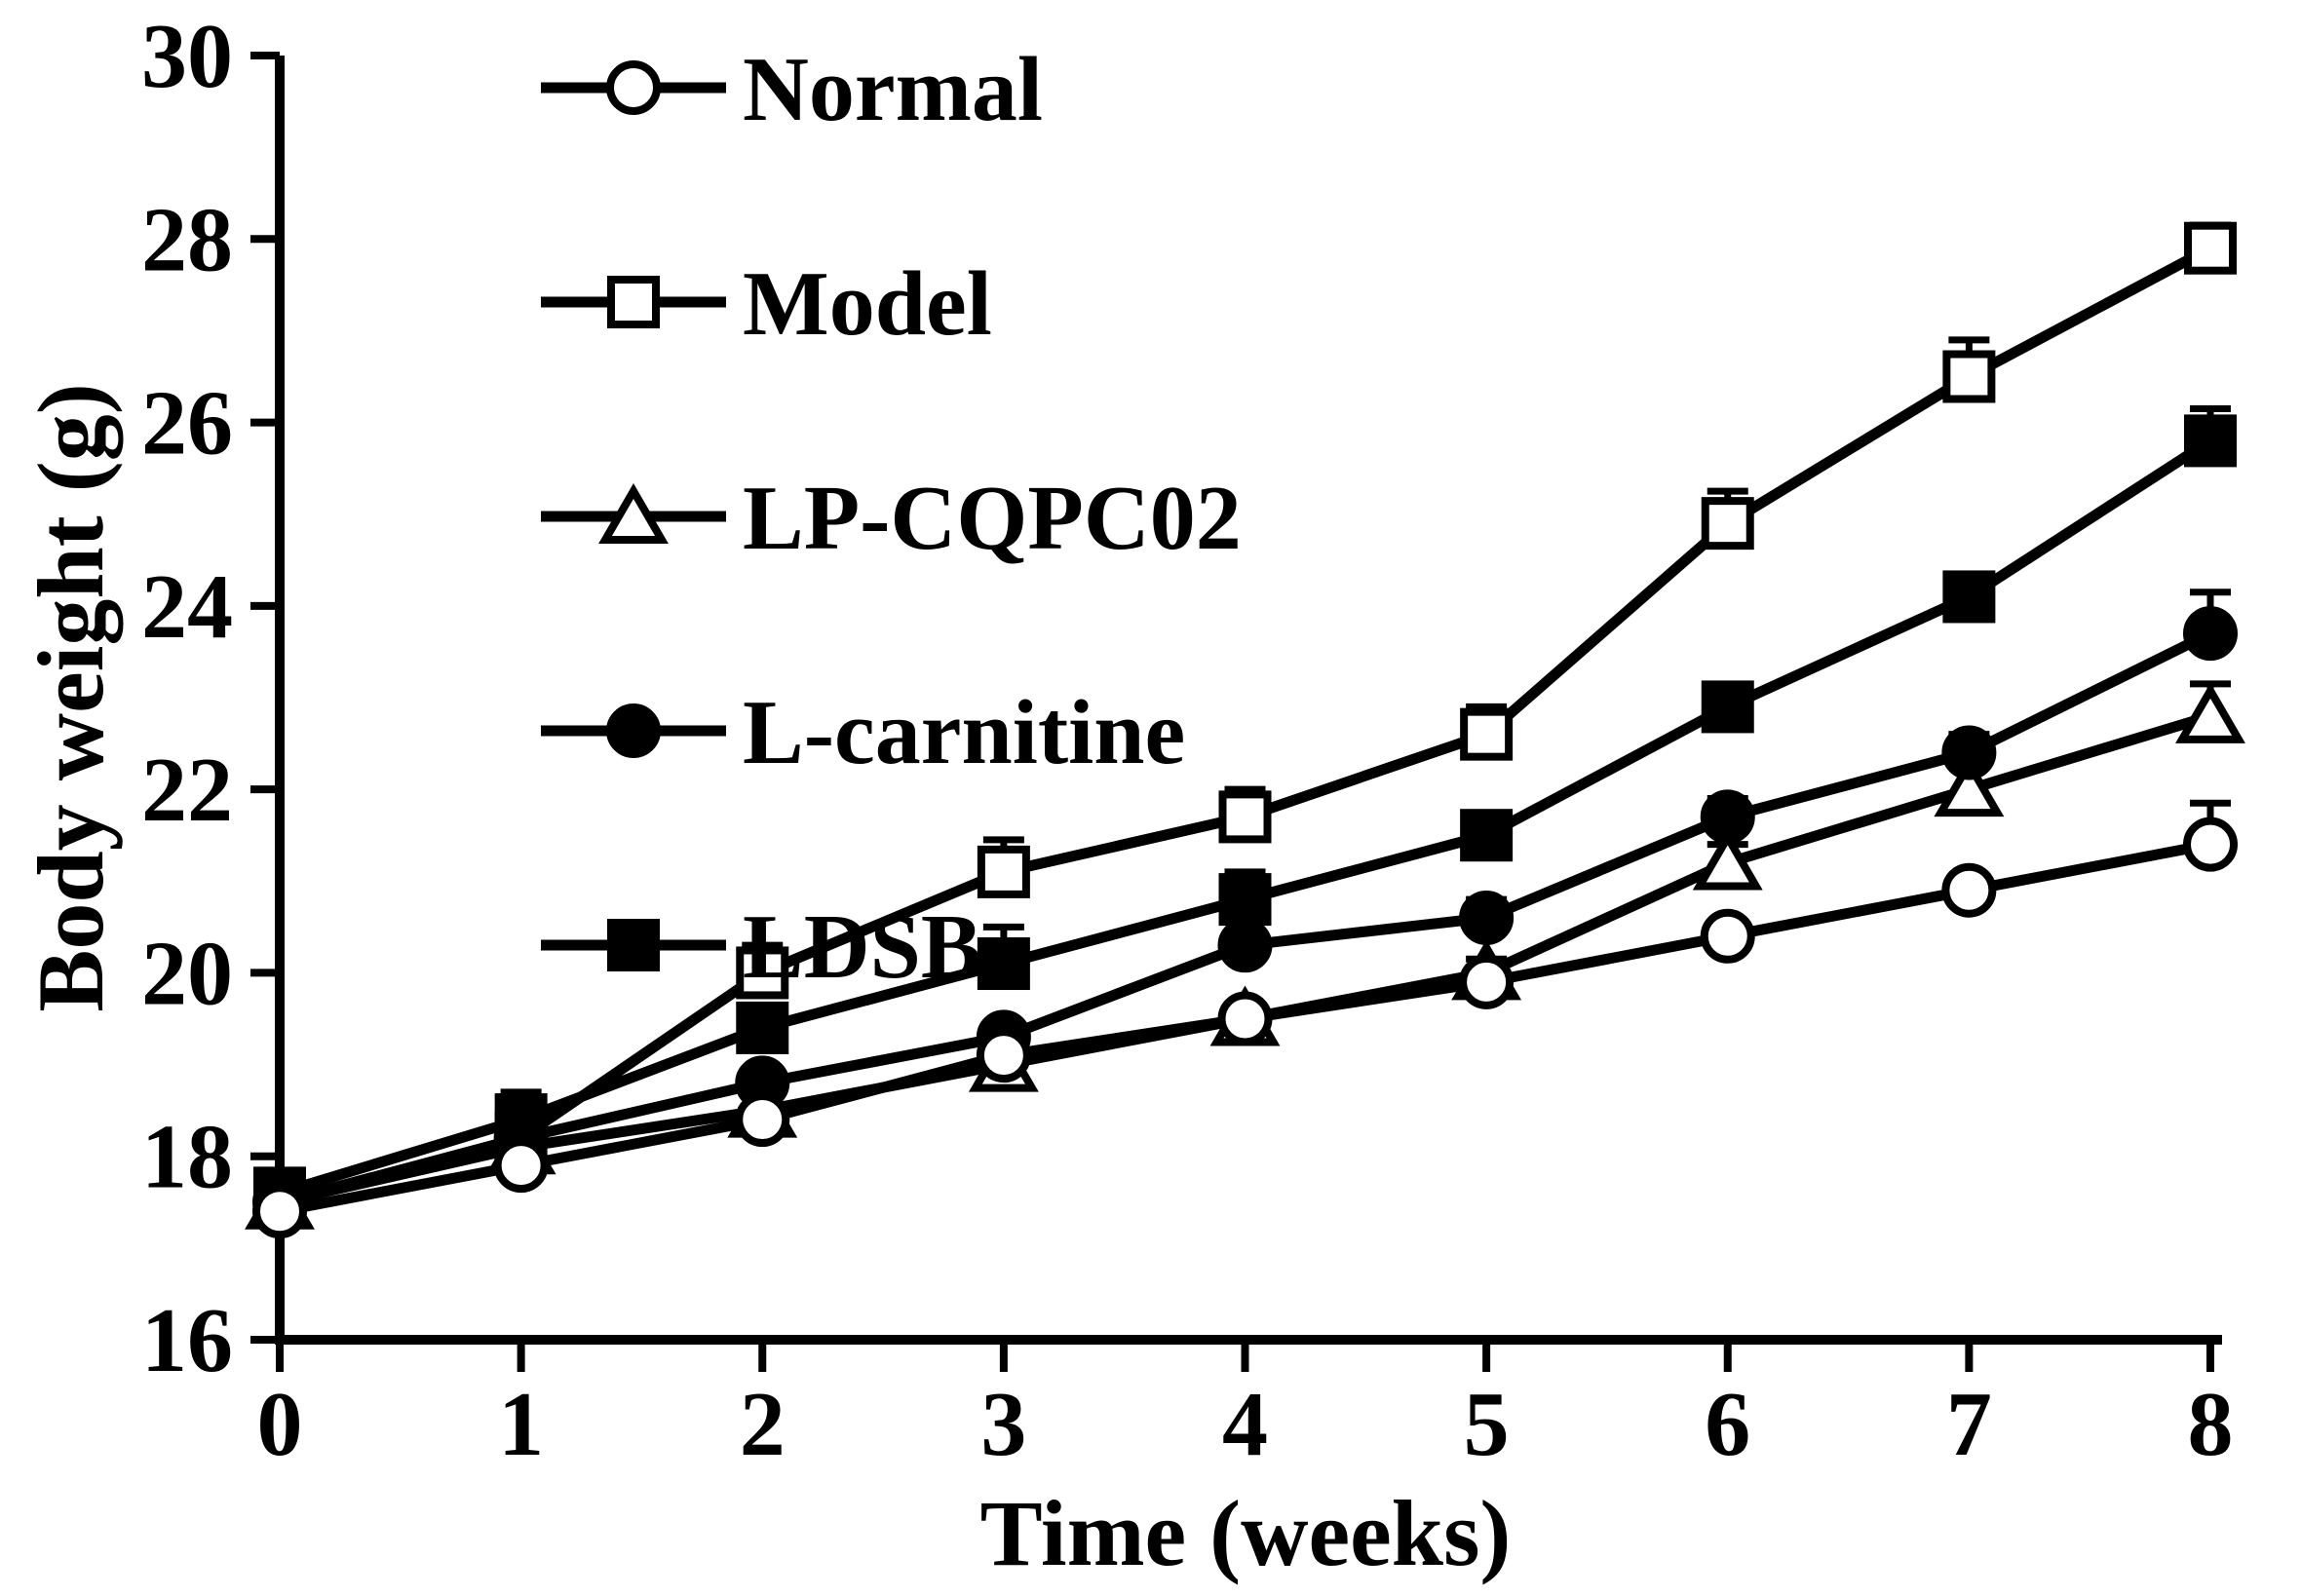  What do you see at coordinates (762, 1120) in the screenshot?
I see `data-point-Normal-week2` at bounding box center [762, 1120].